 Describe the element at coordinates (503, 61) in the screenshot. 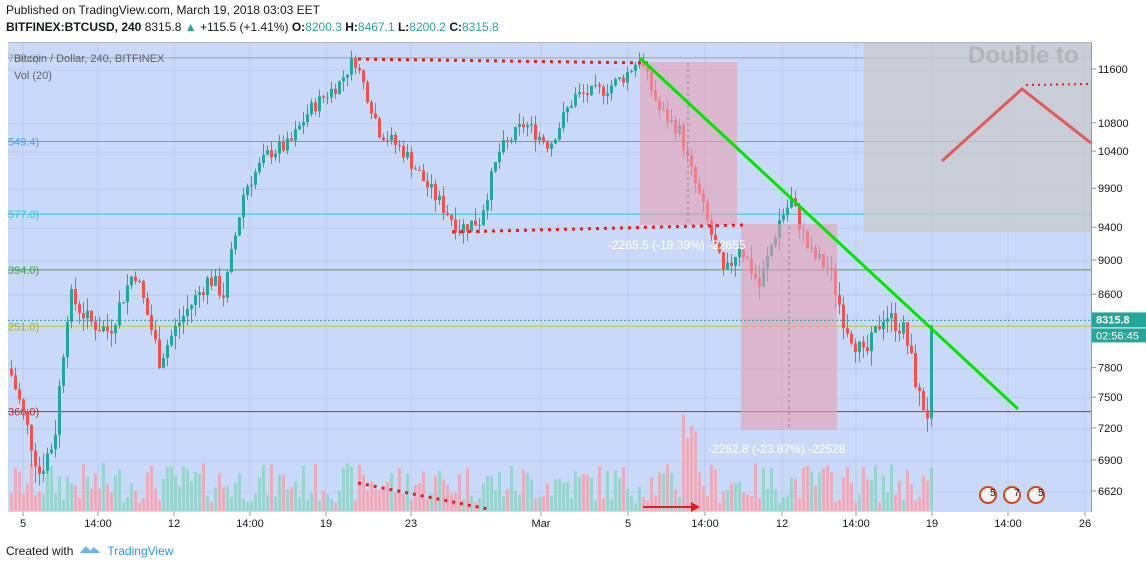

I see `resistance-dotted-line` at that location.